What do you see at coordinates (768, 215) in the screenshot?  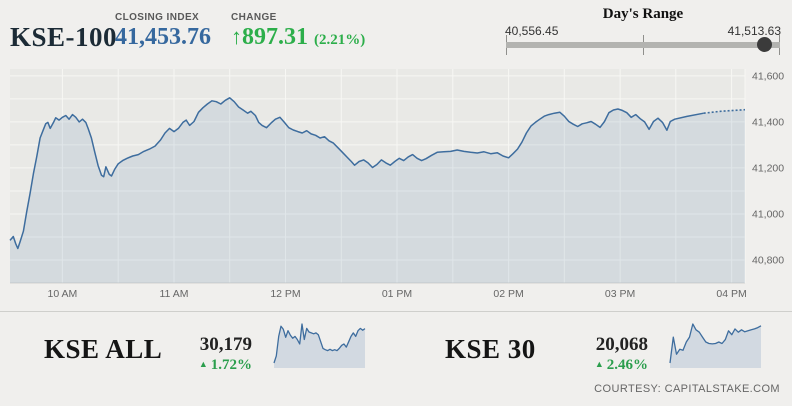 I see `svg-text: 41,000` at bounding box center [768, 215].